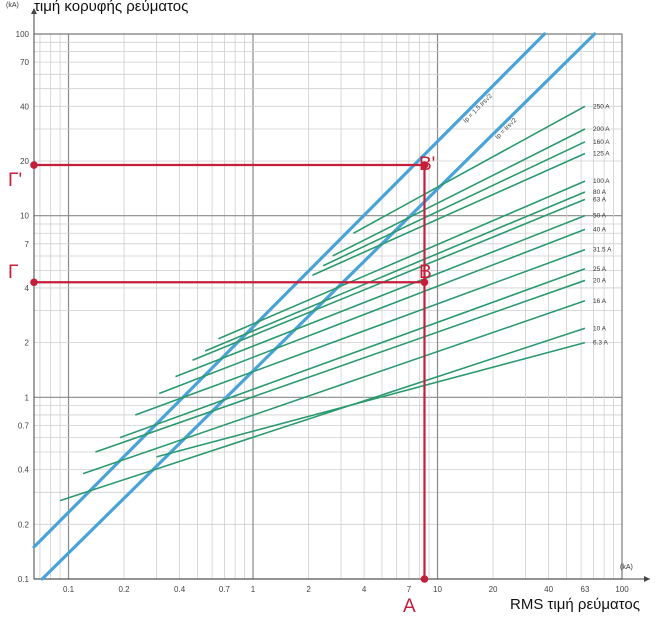 The width and height of the screenshot is (662, 628). I want to click on y-tick-label: 1, so click(27, 397).